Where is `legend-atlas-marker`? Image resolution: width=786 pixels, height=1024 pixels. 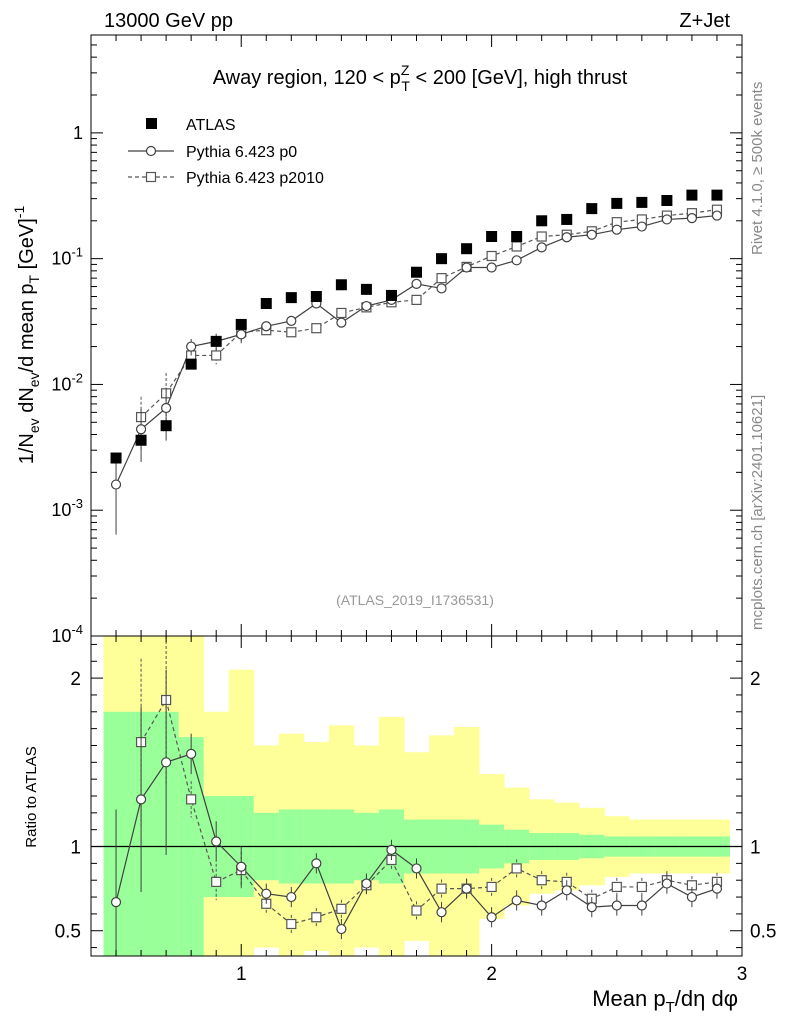 legend-atlas-marker is located at coordinates (151, 123).